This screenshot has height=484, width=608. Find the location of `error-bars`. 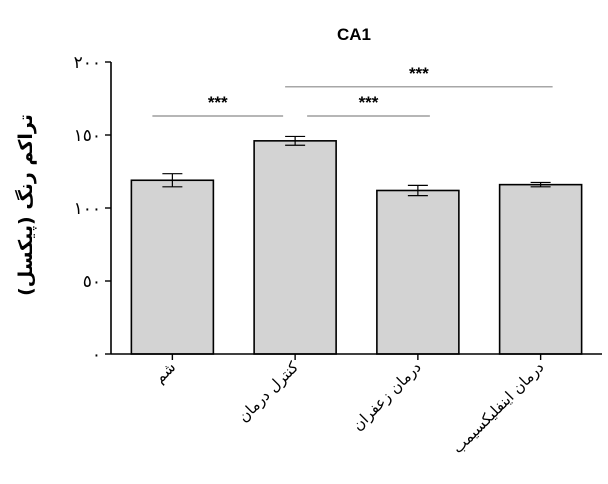

error-bars is located at coordinates (356, 165).